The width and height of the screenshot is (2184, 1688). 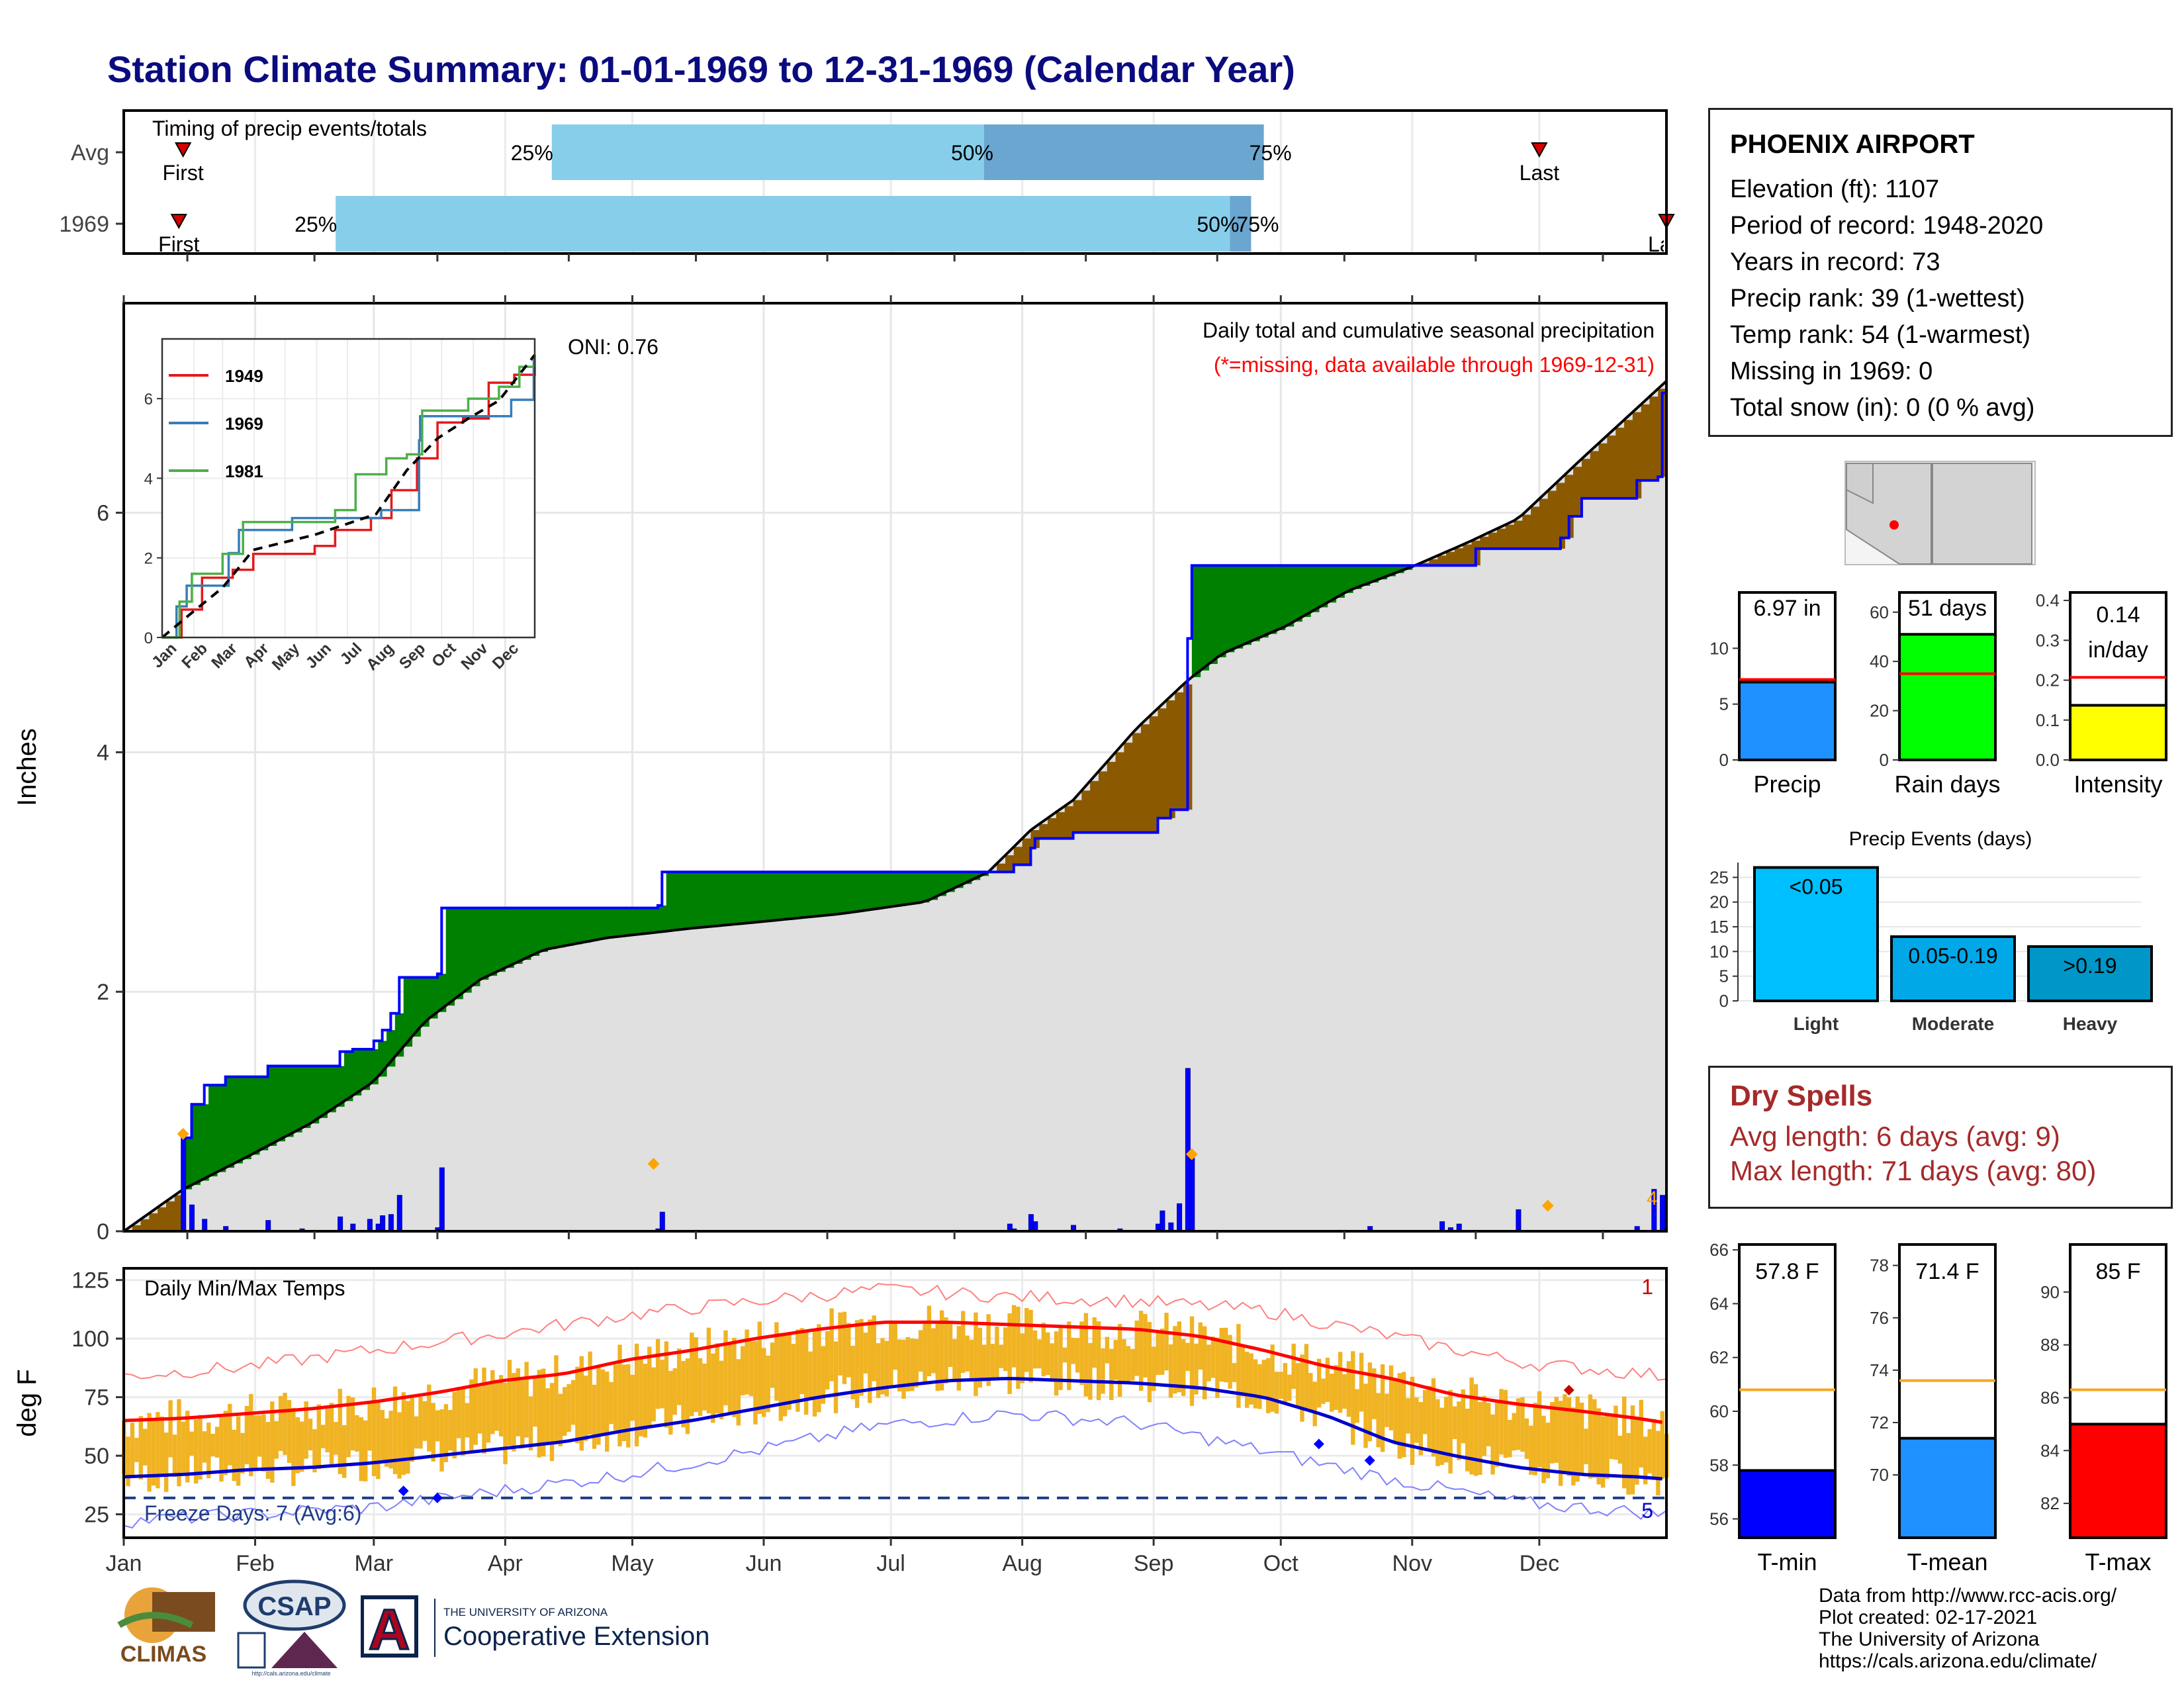 What do you see at coordinates (103, 1231) in the screenshot?
I see `y-tick-label: 0` at bounding box center [103, 1231].